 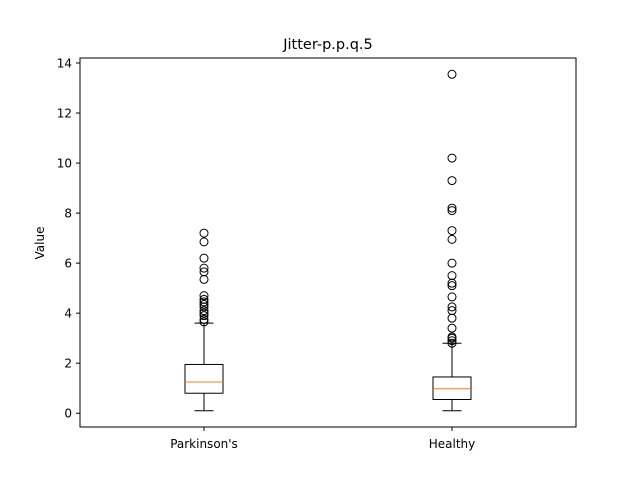 What do you see at coordinates (64, 164) in the screenshot?
I see `y-tick-label: 10` at bounding box center [64, 164].